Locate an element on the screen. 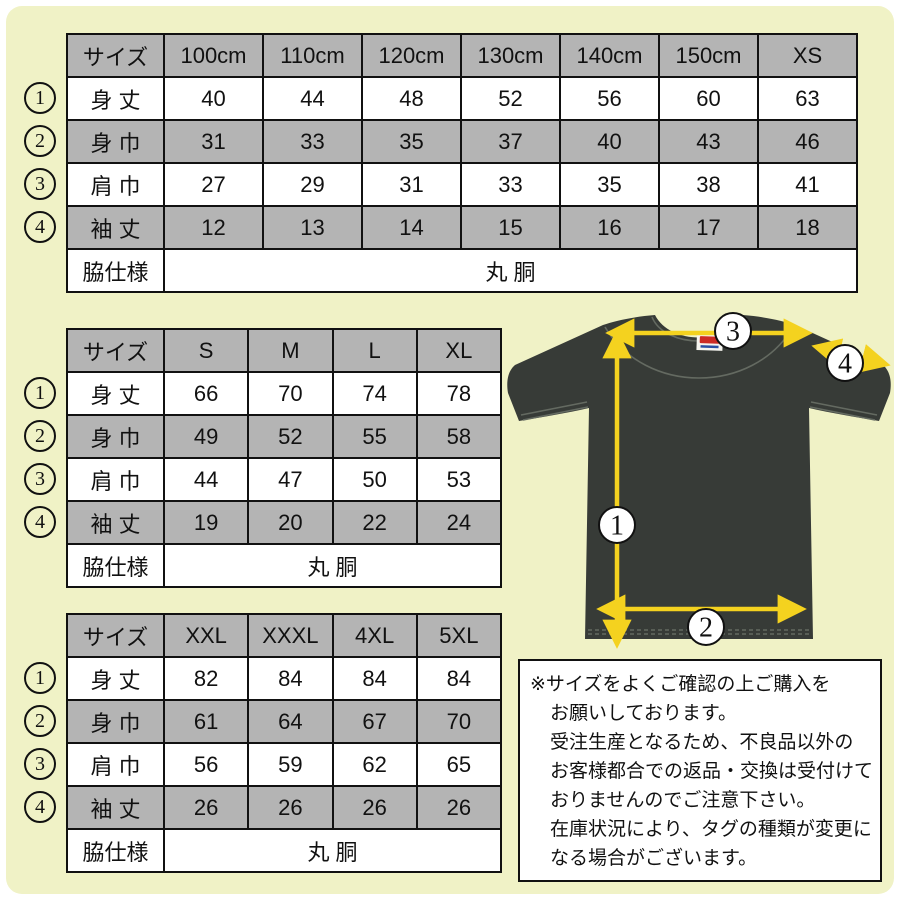 Image resolution: width=900 pixels, height=900 pixels. diagram-marker-2: 2 is located at coordinates (706, 628).